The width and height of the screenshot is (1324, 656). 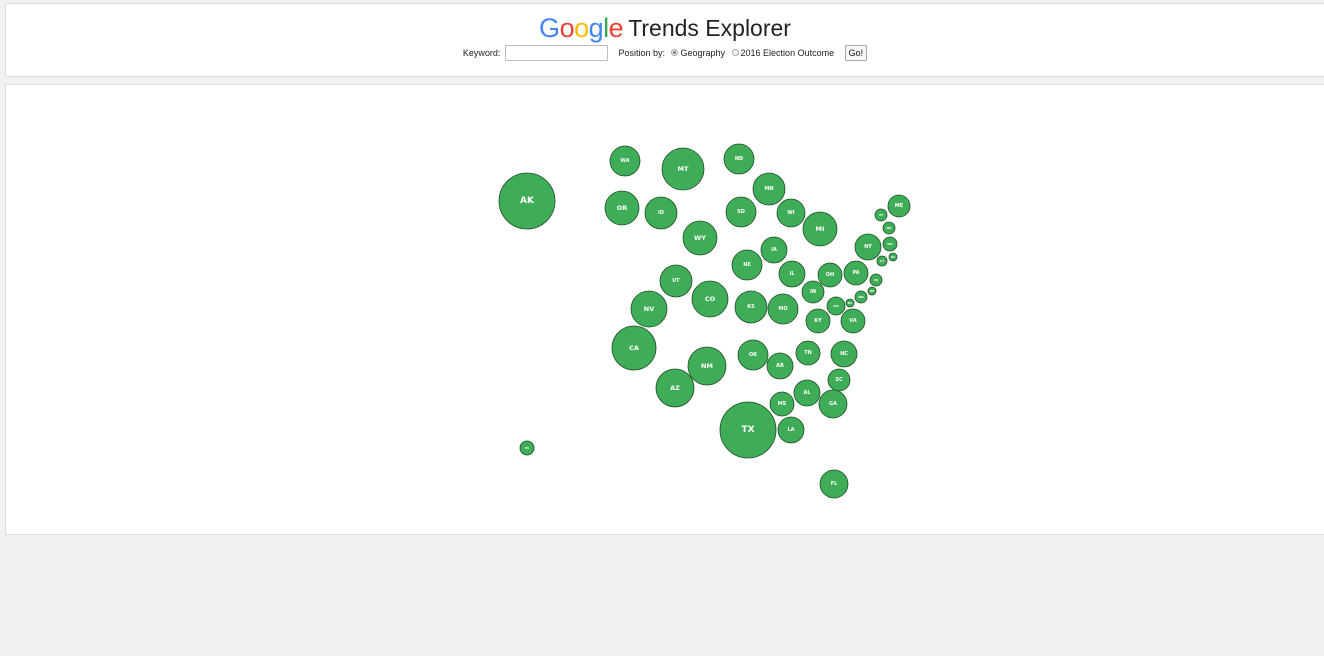 I want to click on state-bubble-mi: MI, so click(x=820, y=229).